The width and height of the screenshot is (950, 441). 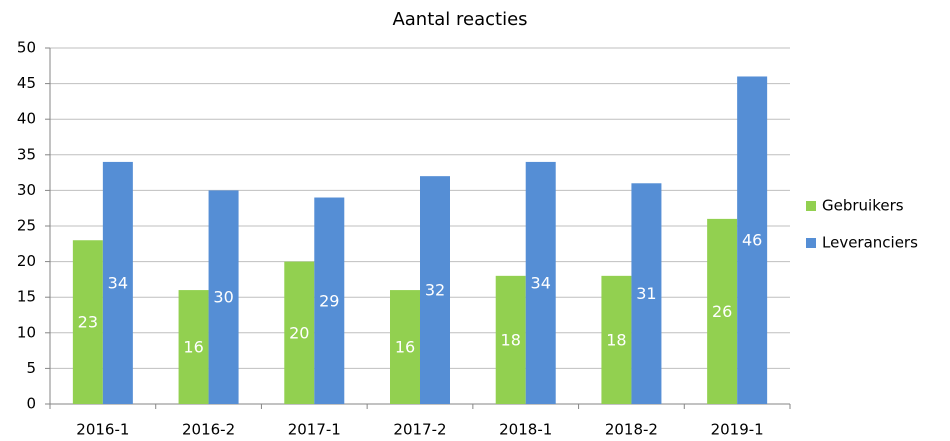 I want to click on value-label: 20, so click(x=299, y=332).